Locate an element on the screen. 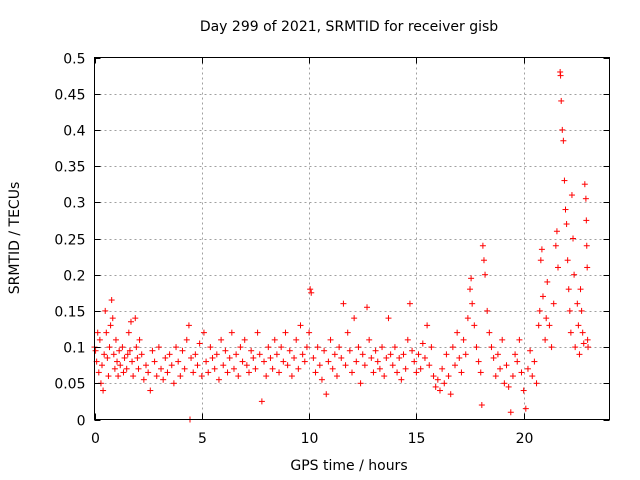 This screenshot has width=640, height=480. x-tick-label: 15 is located at coordinates (417, 439).